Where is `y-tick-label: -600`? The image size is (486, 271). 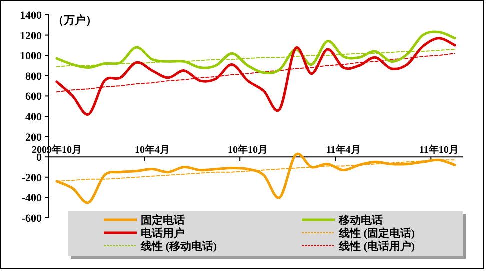
y-tick-label: -600 is located at coordinates (32, 219).